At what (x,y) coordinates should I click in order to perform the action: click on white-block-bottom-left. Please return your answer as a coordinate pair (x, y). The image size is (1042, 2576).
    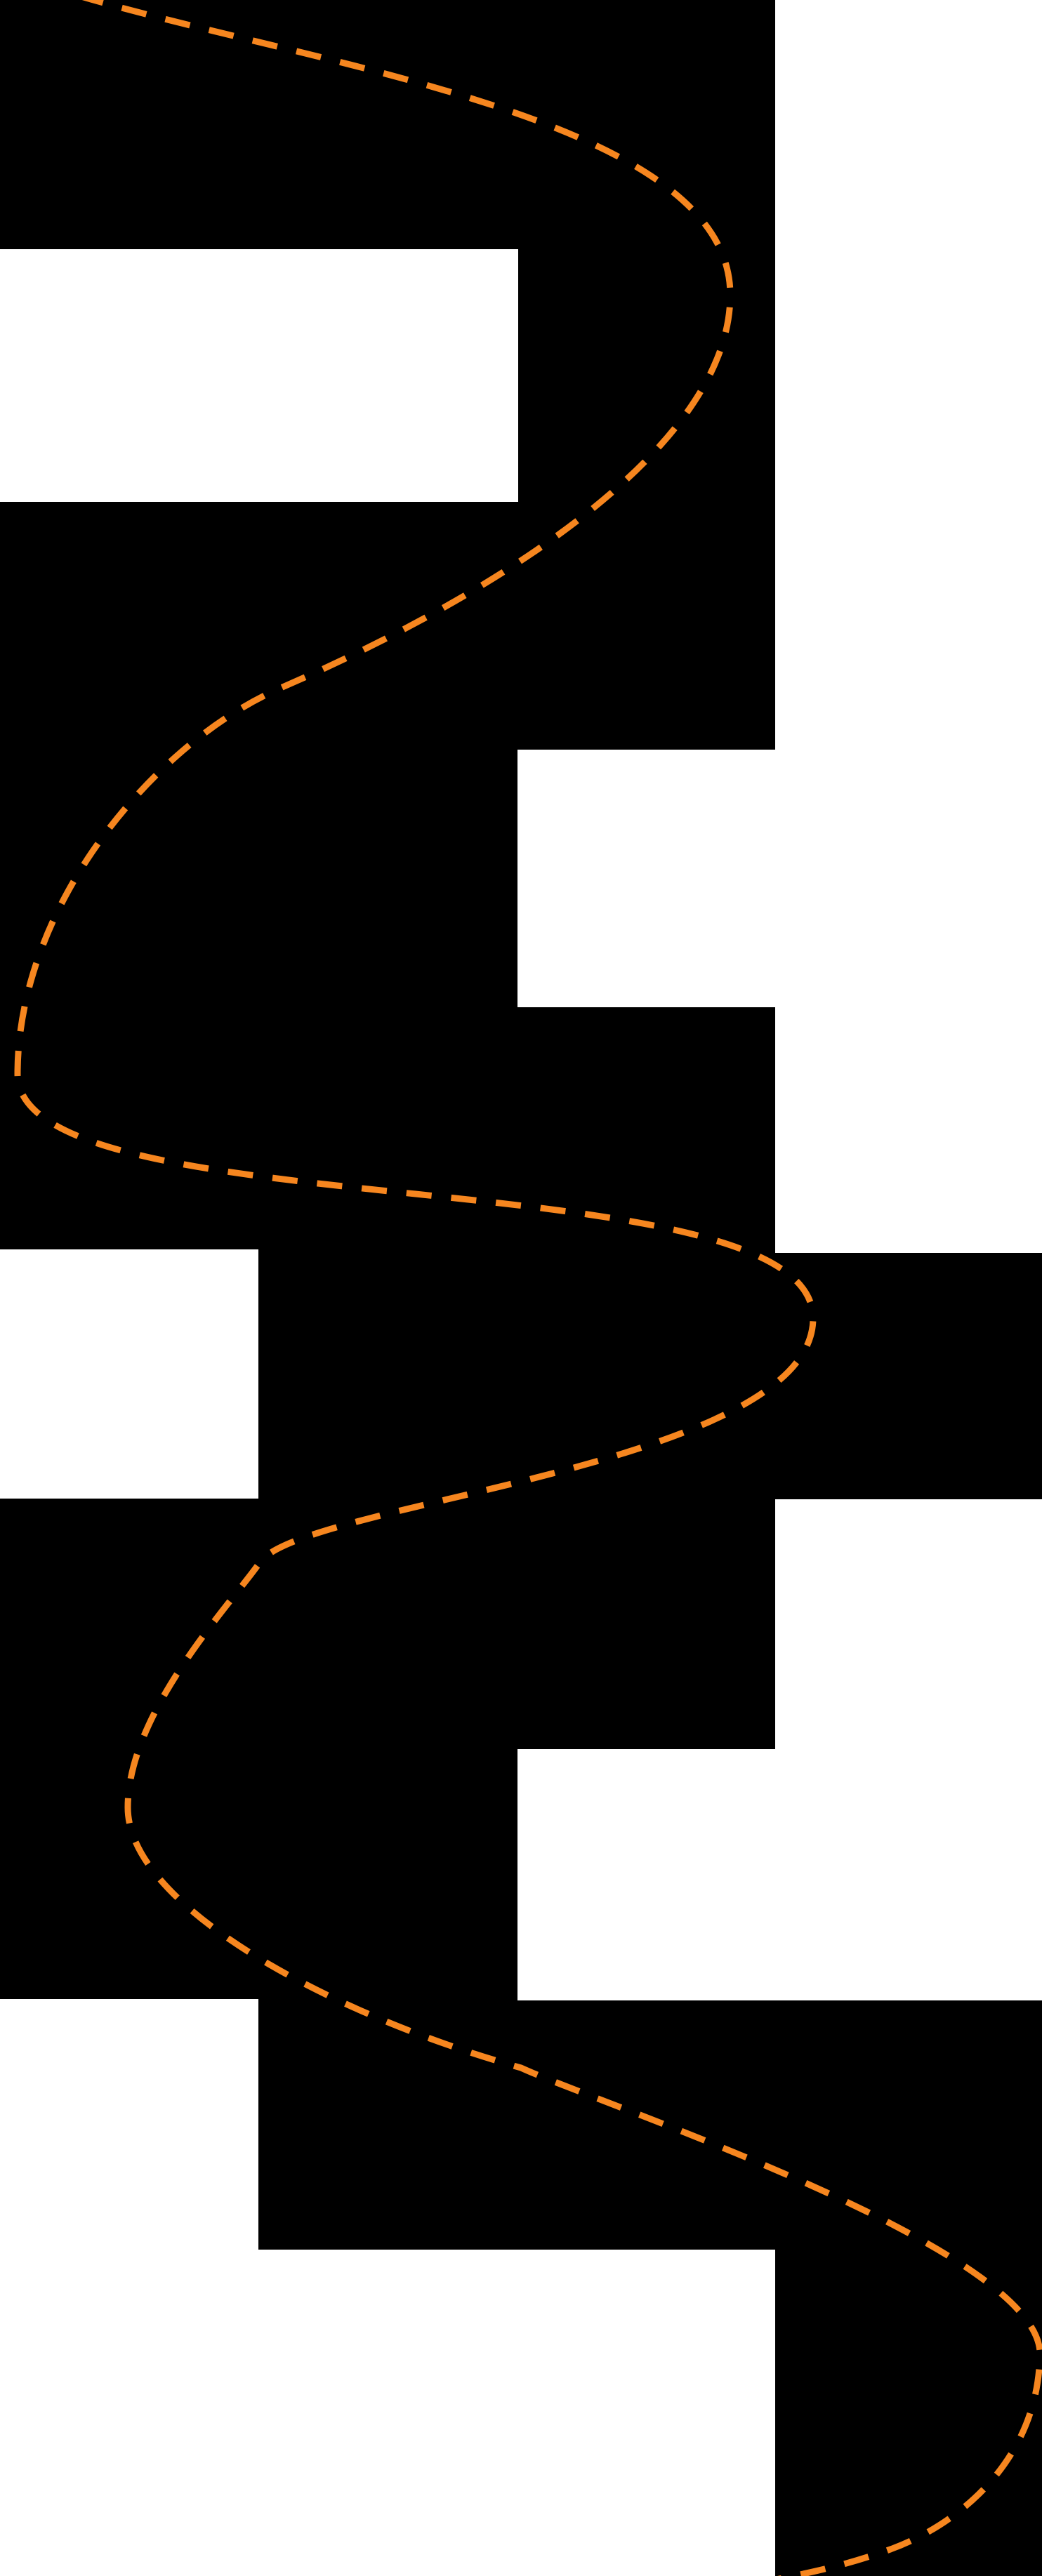
    Looking at the image, I should click on (129, 2288).